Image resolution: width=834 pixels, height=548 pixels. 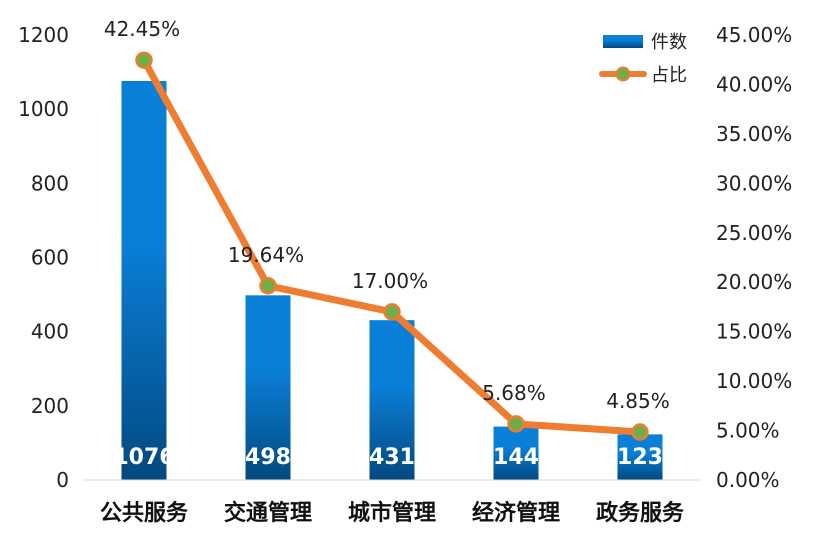 What do you see at coordinates (754, 381) in the screenshot?
I see `right-axis-tick-label: 10.00%` at bounding box center [754, 381].